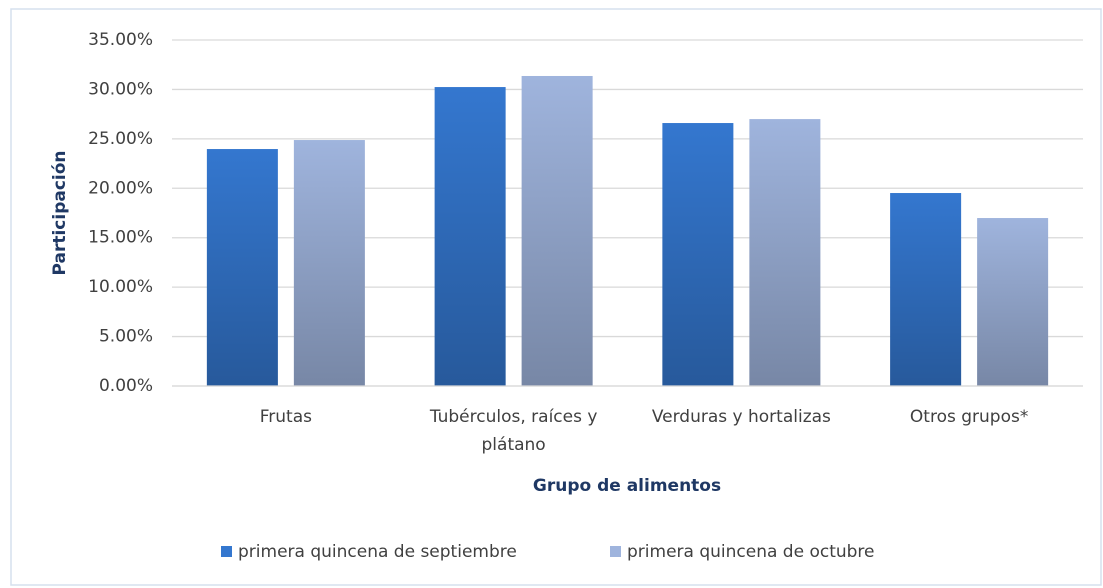  What do you see at coordinates (377, 552) in the screenshot?
I see `legend-label: primera quincena de septiembre` at bounding box center [377, 552].